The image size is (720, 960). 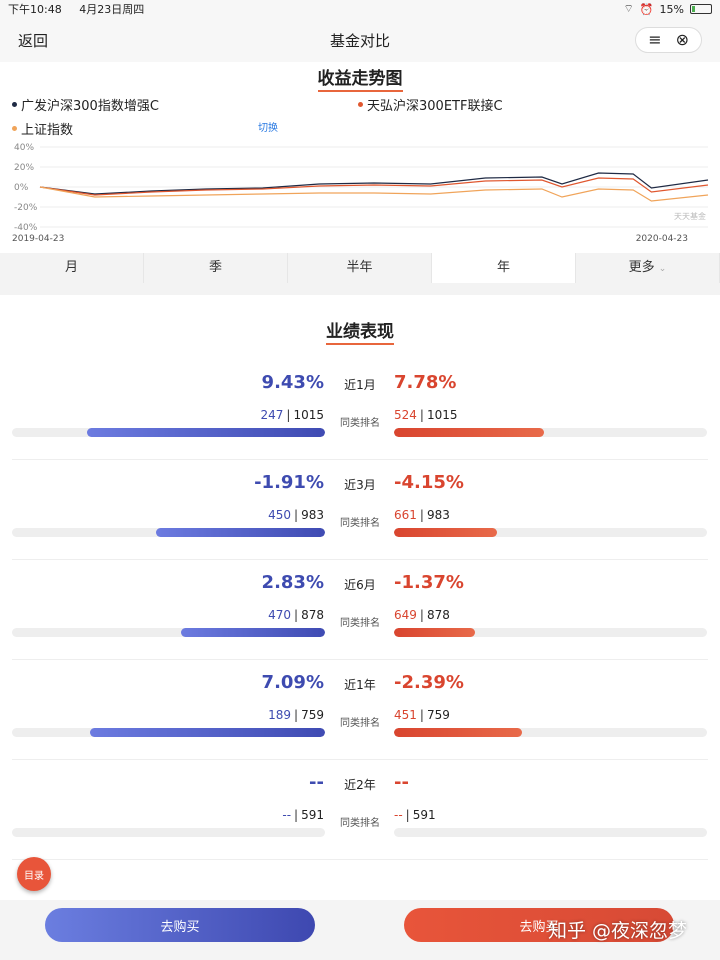 I want to click on performance-row: 7.09% 近1年 -2.39% 189 | 759 同类排名 451 | 759, so click(x=360, y=710).